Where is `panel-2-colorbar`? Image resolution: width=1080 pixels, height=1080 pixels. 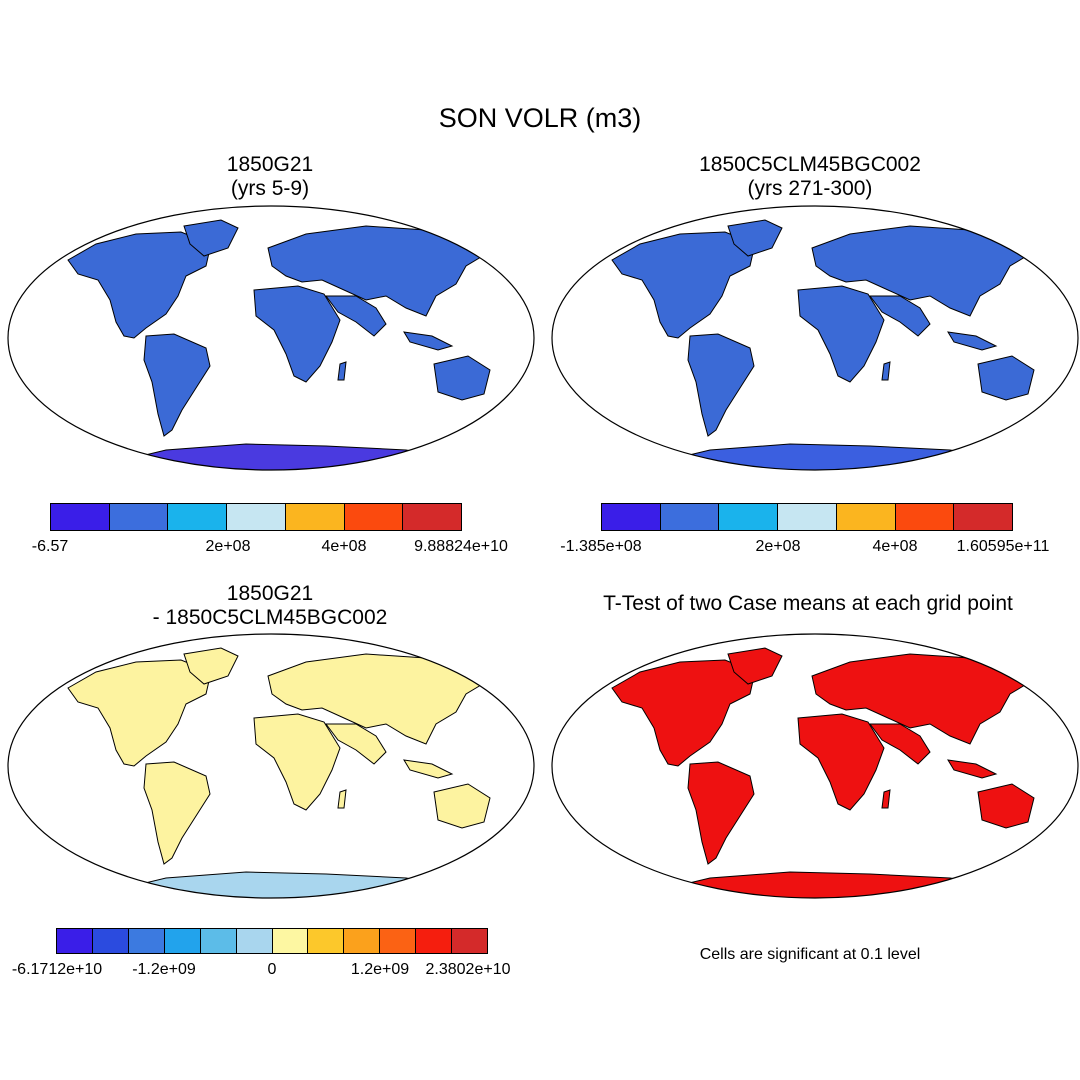
panel-2-colorbar is located at coordinates (807, 517).